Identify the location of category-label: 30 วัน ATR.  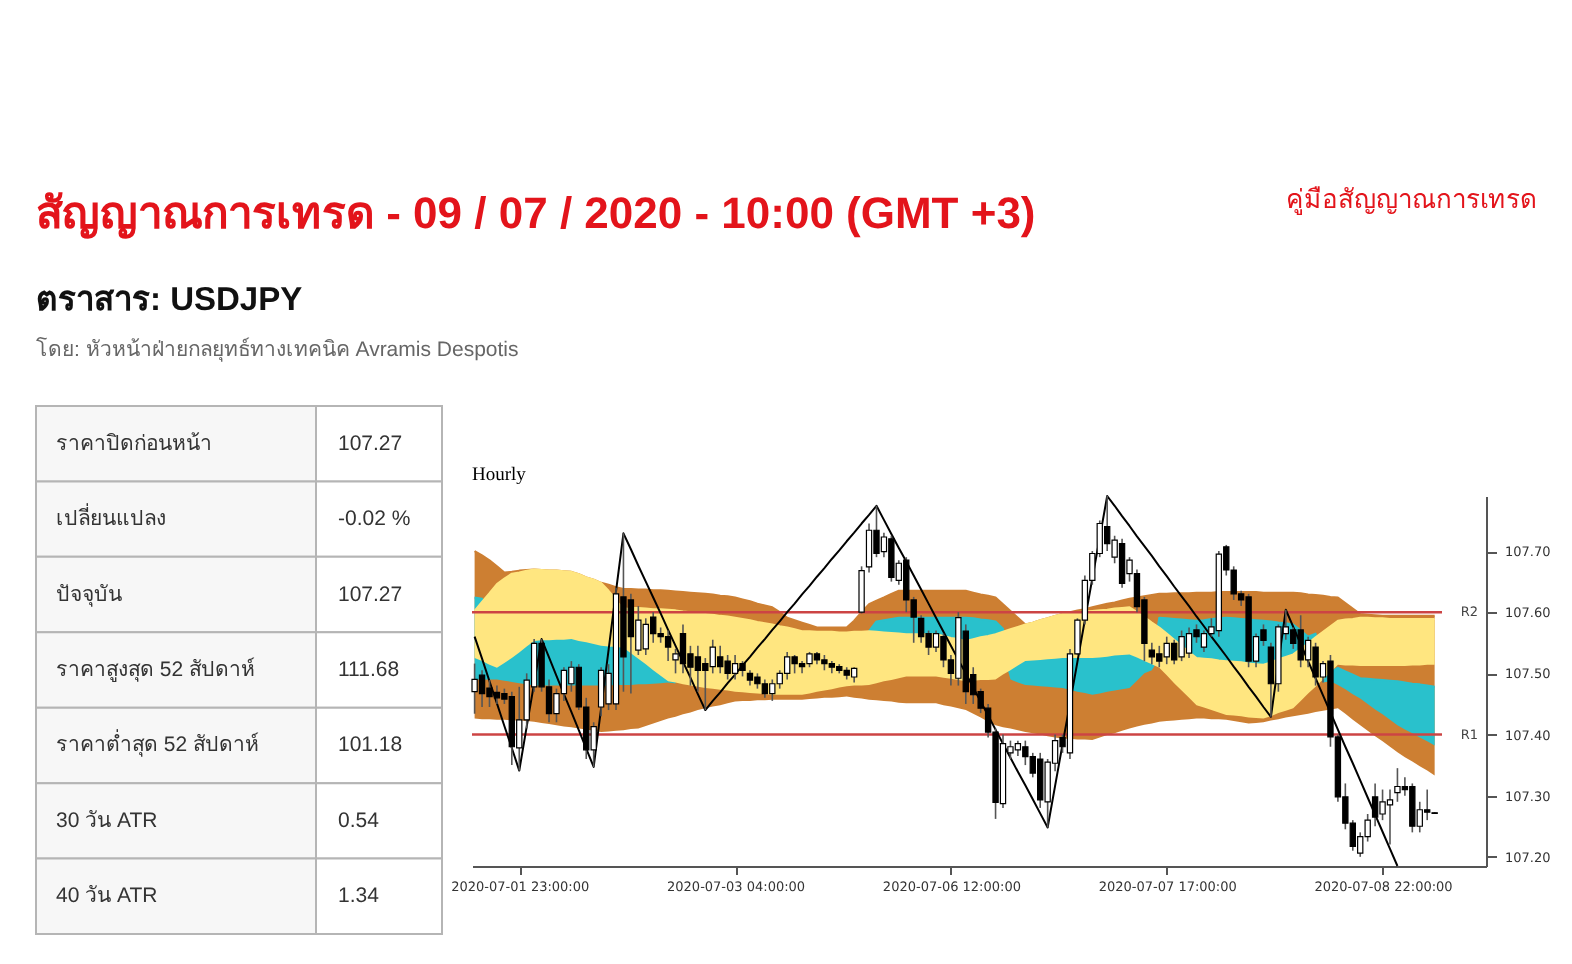
(107, 820).